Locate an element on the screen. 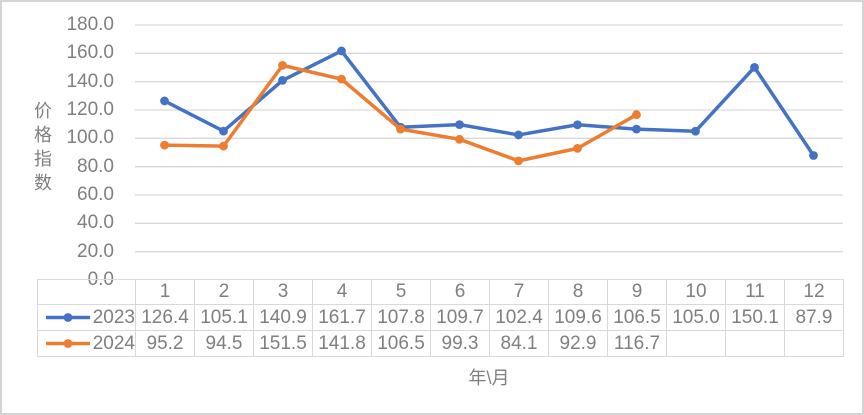 The image size is (864, 415). value-cell: 92.9 is located at coordinates (578, 343).